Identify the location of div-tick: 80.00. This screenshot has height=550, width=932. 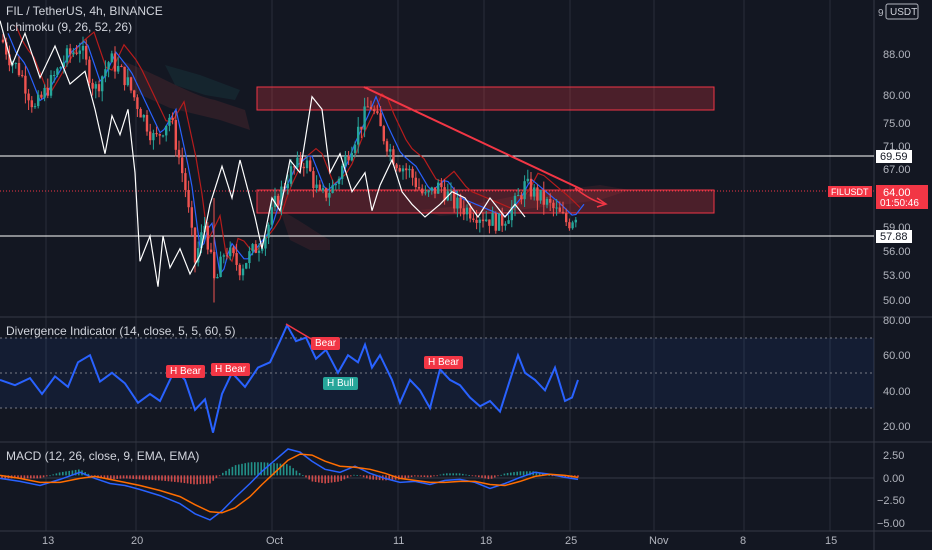
(897, 321).